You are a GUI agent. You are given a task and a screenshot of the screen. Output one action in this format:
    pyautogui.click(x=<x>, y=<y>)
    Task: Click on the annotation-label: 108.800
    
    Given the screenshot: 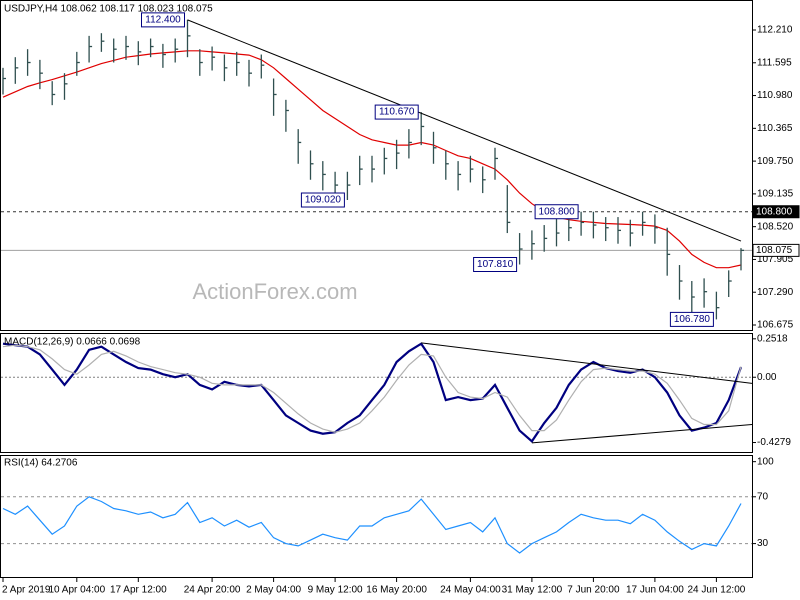 What is the action you would take?
    pyautogui.click(x=557, y=211)
    